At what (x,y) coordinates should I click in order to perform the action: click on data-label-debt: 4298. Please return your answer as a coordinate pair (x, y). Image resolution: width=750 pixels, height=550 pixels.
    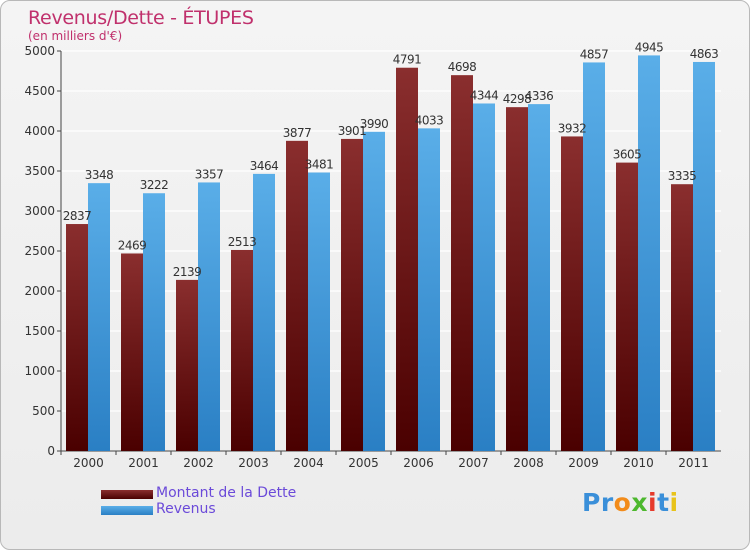
    Looking at the image, I should click on (517, 99).